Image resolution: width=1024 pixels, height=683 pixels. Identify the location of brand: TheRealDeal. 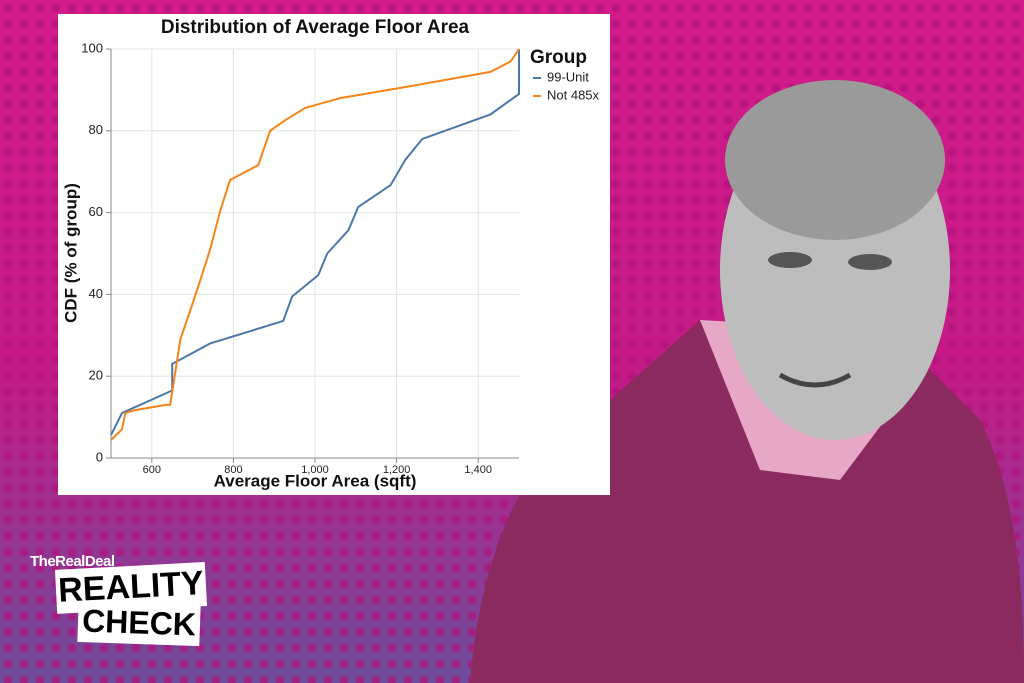
(72, 561).